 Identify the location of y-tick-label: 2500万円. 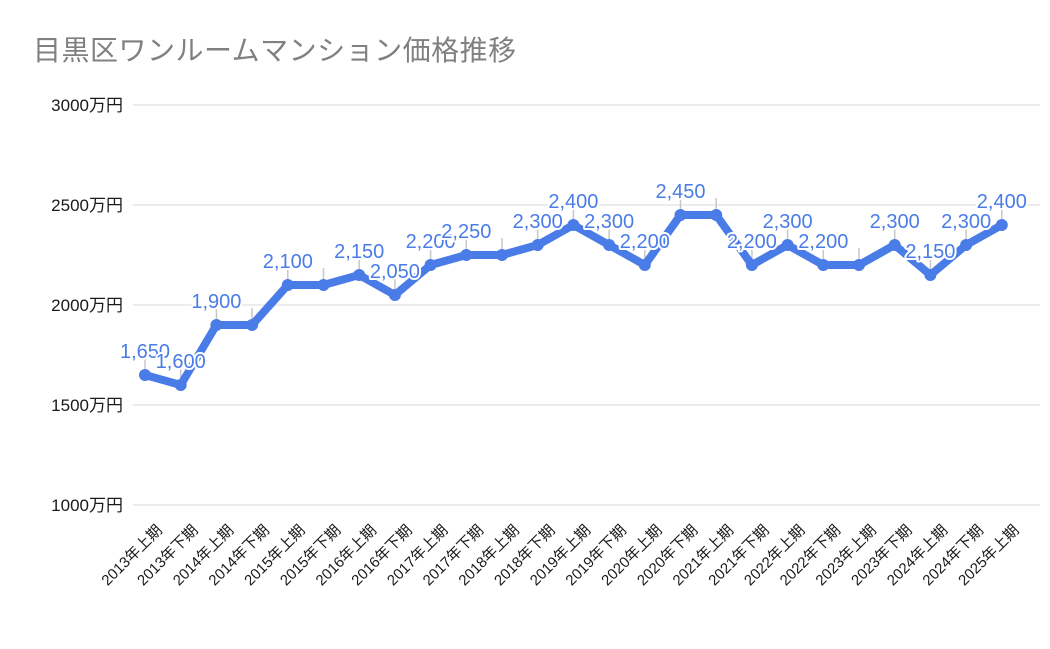
(87, 205).